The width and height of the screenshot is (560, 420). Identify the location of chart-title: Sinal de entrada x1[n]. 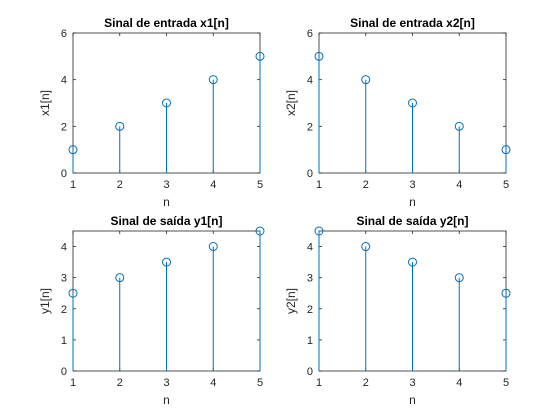
(166, 23).